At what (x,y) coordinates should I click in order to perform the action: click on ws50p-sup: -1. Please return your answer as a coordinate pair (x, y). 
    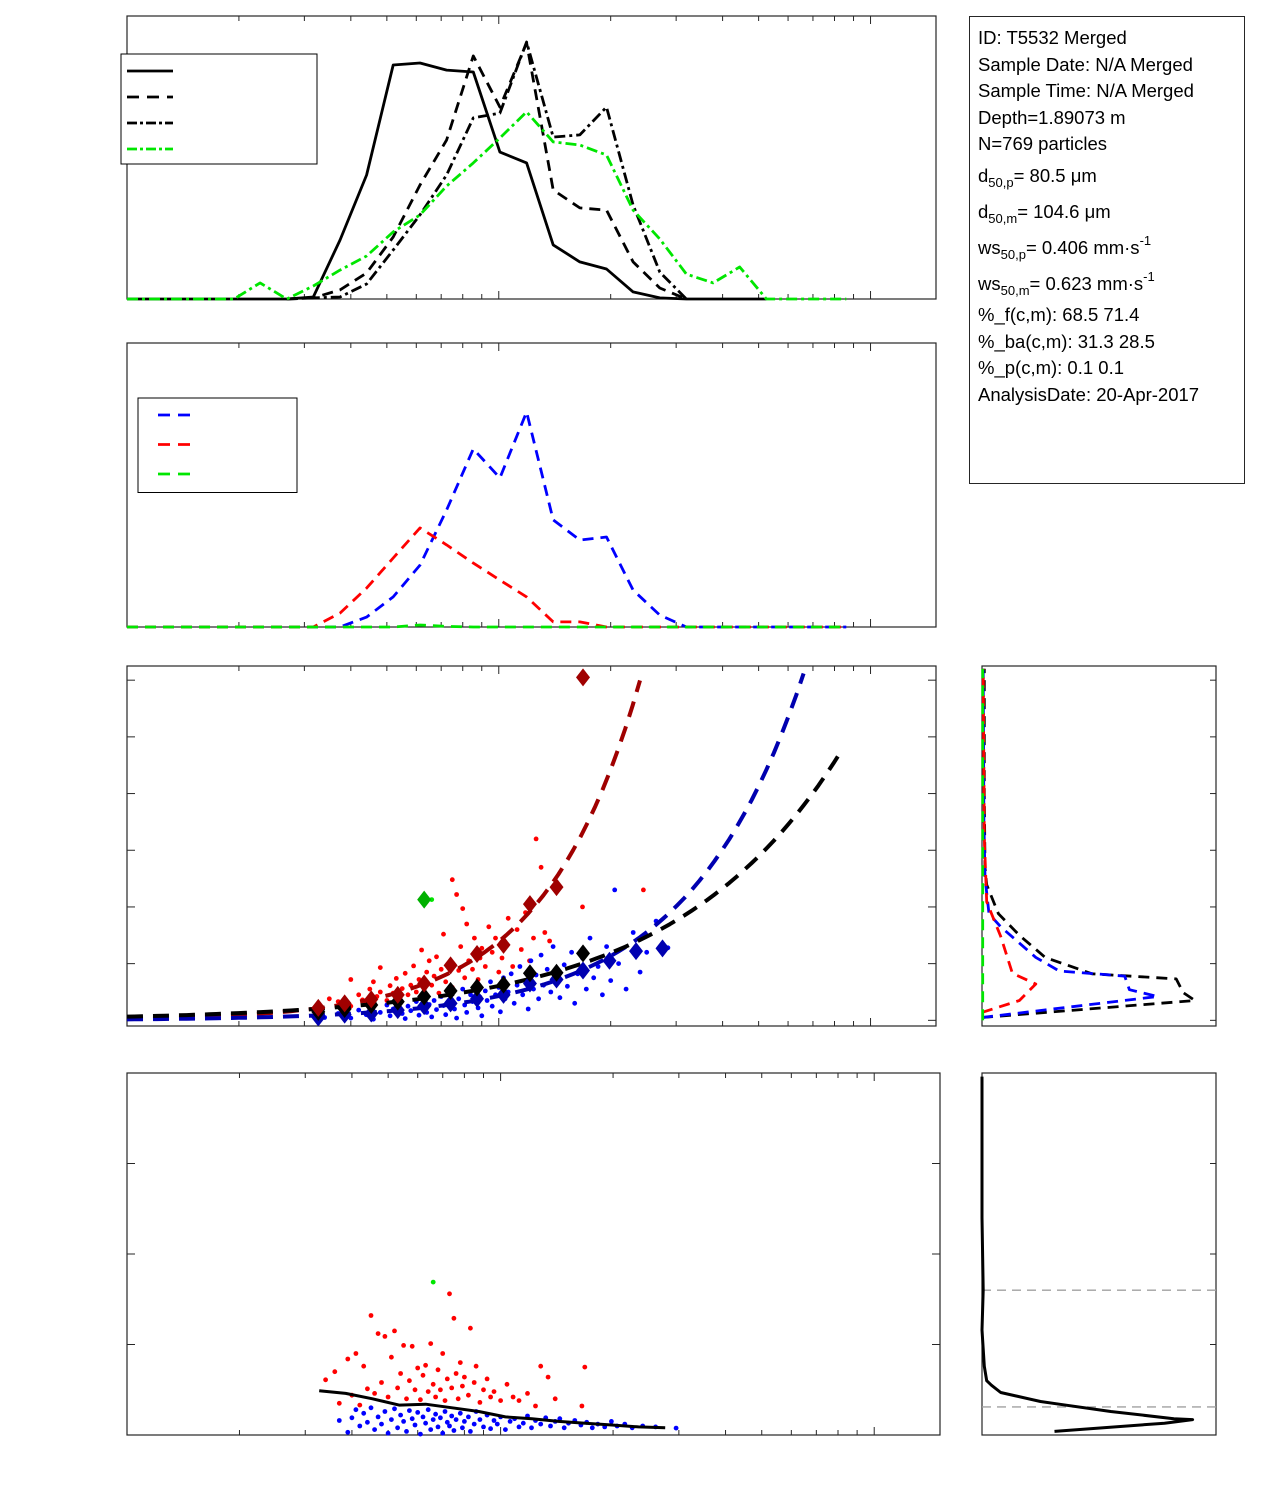
    Looking at the image, I should click on (1145, 240).